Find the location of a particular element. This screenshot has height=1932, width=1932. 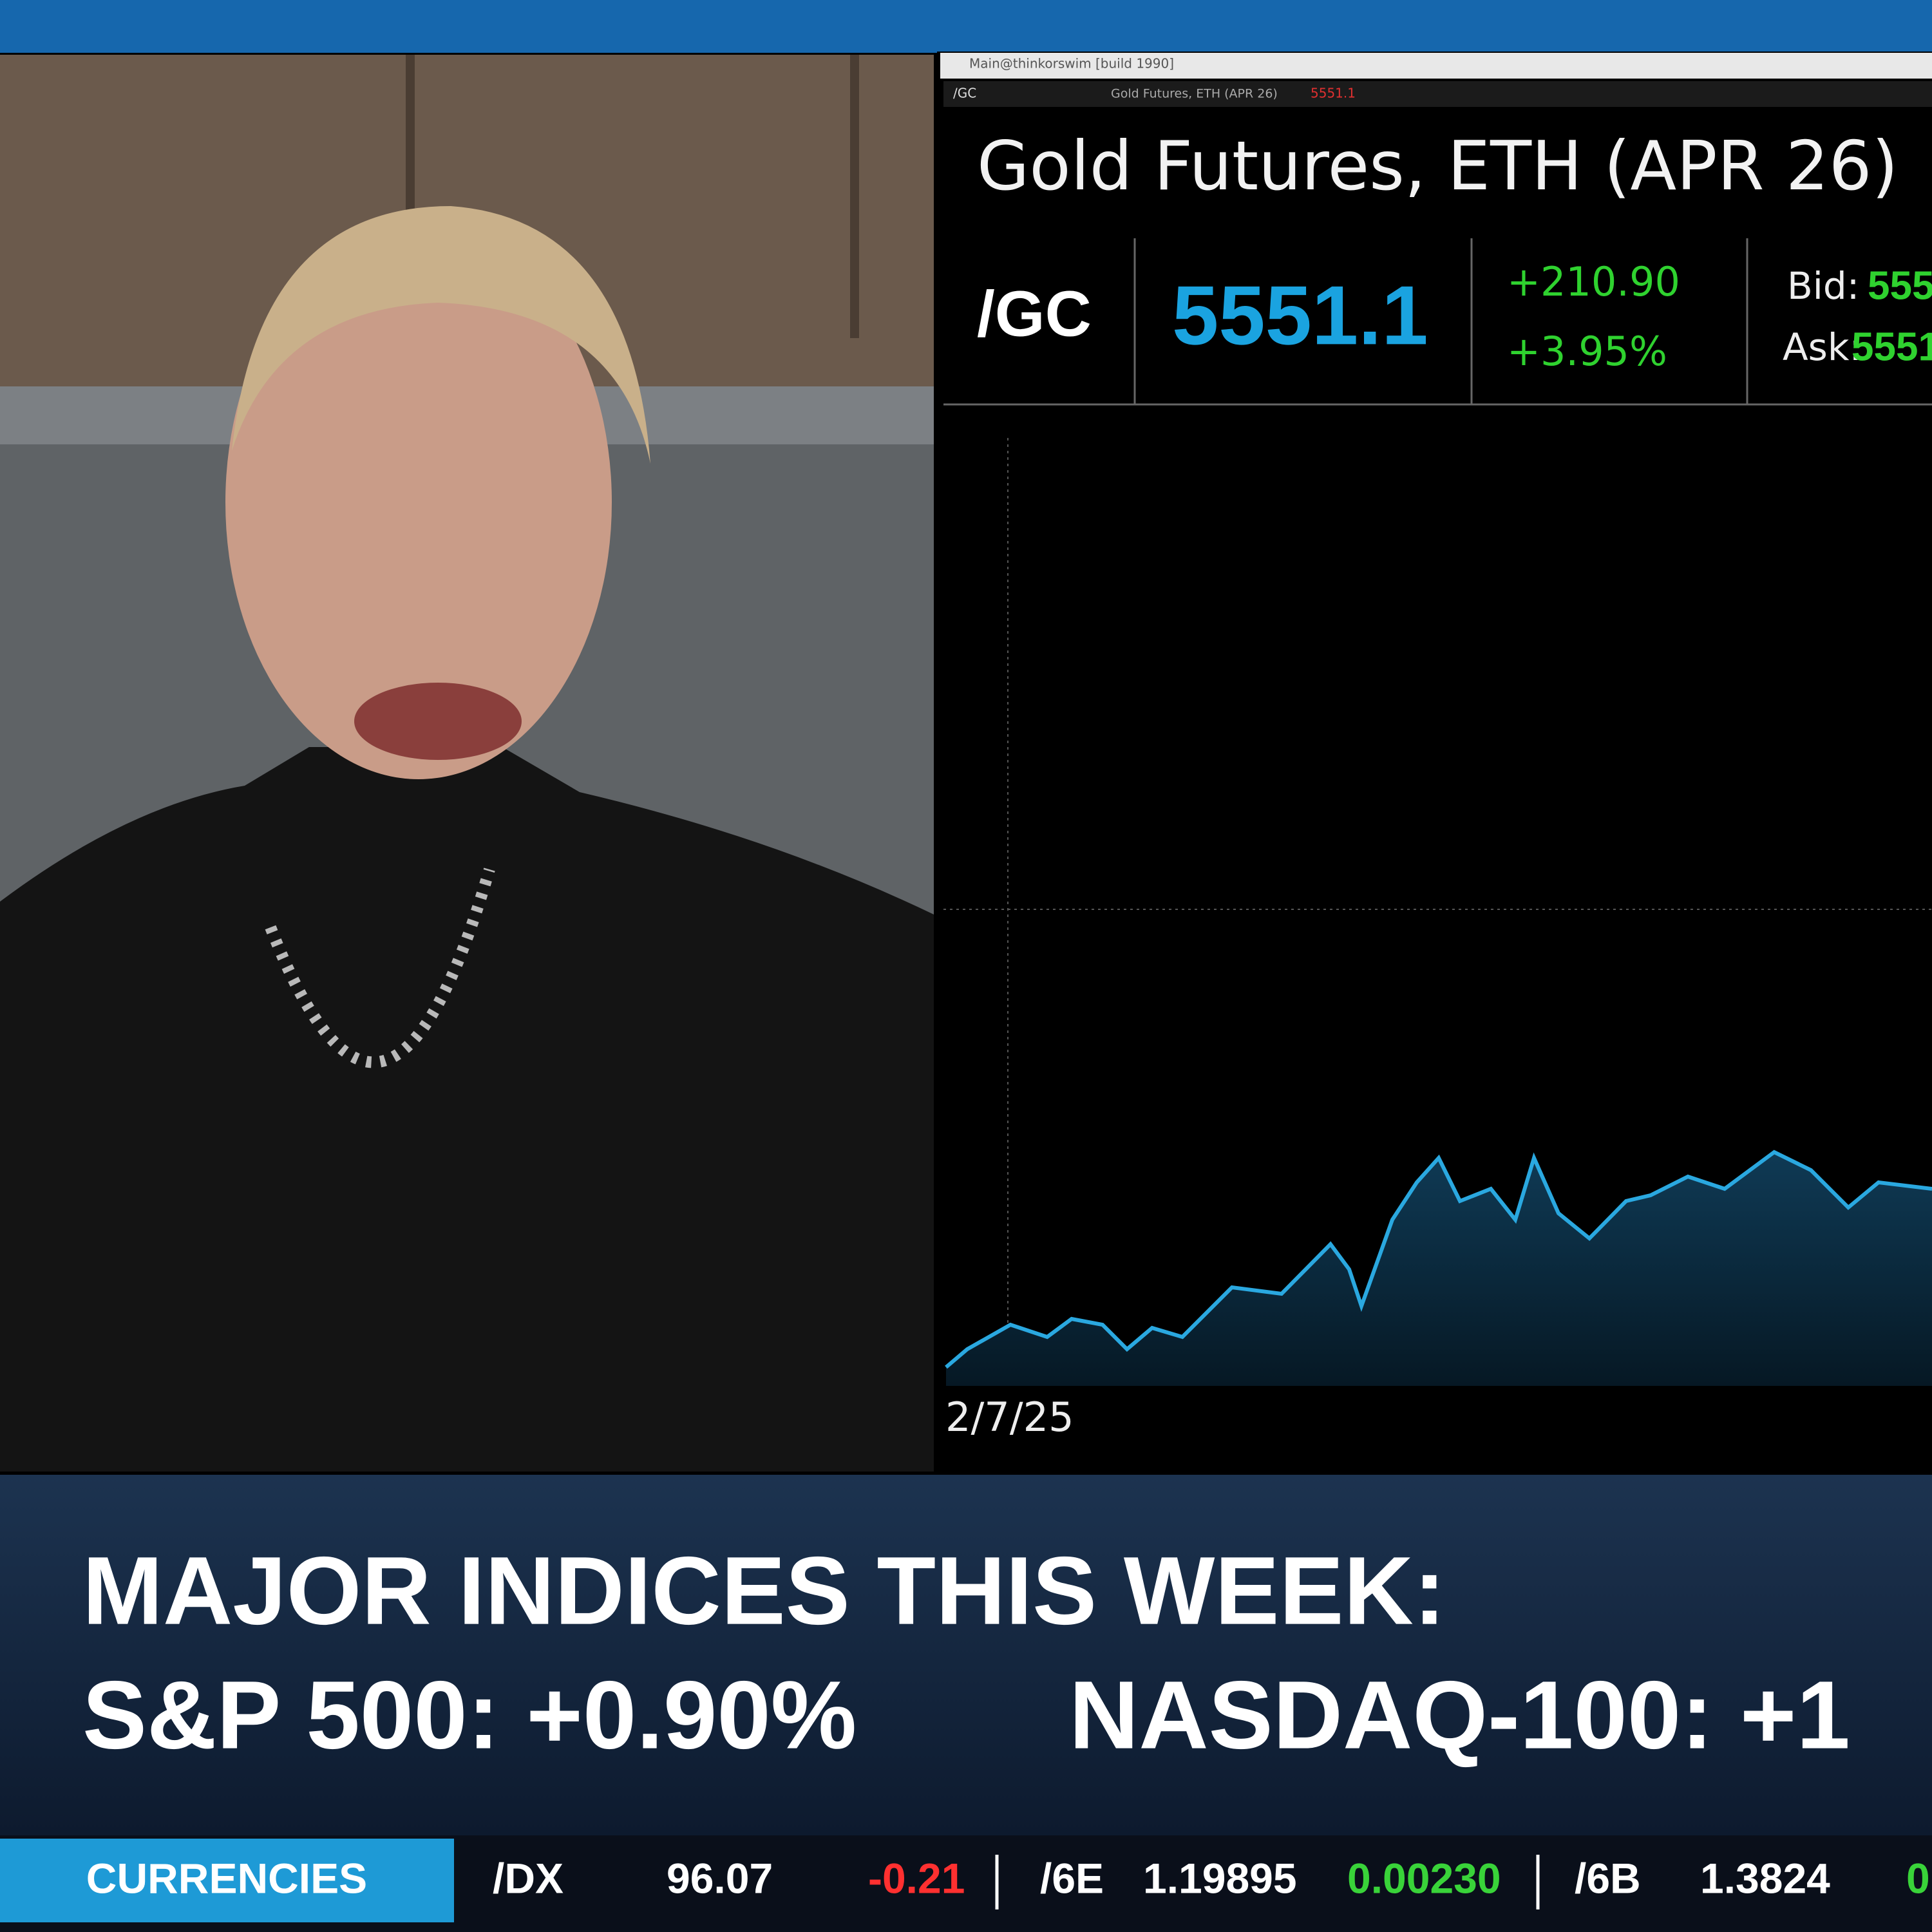

ticker-change: -0.21 is located at coordinates (916, 1878).